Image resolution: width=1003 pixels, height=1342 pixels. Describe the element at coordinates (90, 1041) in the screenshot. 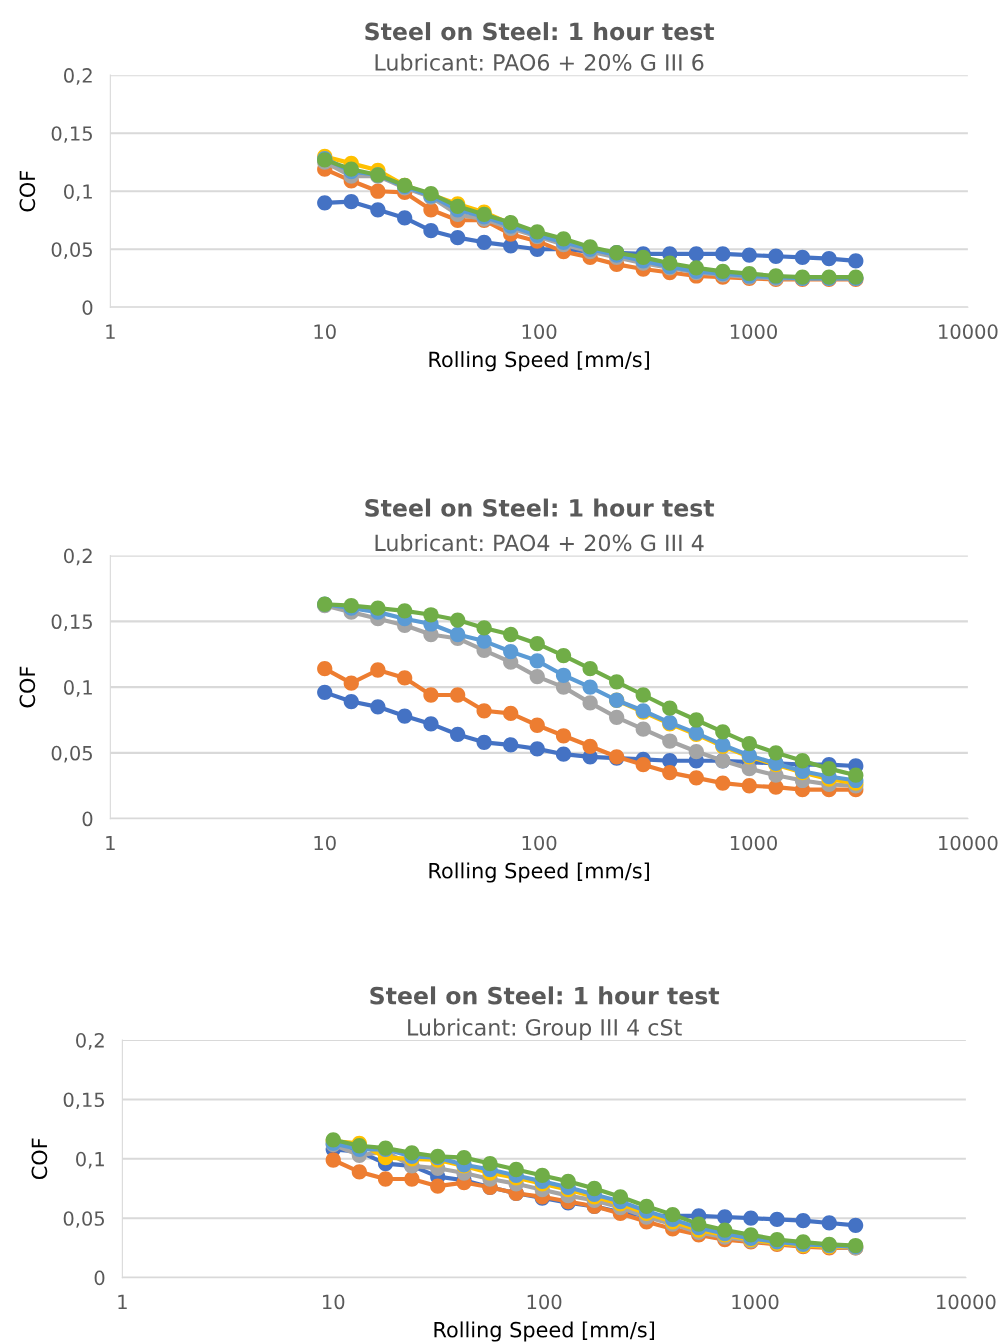

I see `y-tick-label: 0,2` at that location.